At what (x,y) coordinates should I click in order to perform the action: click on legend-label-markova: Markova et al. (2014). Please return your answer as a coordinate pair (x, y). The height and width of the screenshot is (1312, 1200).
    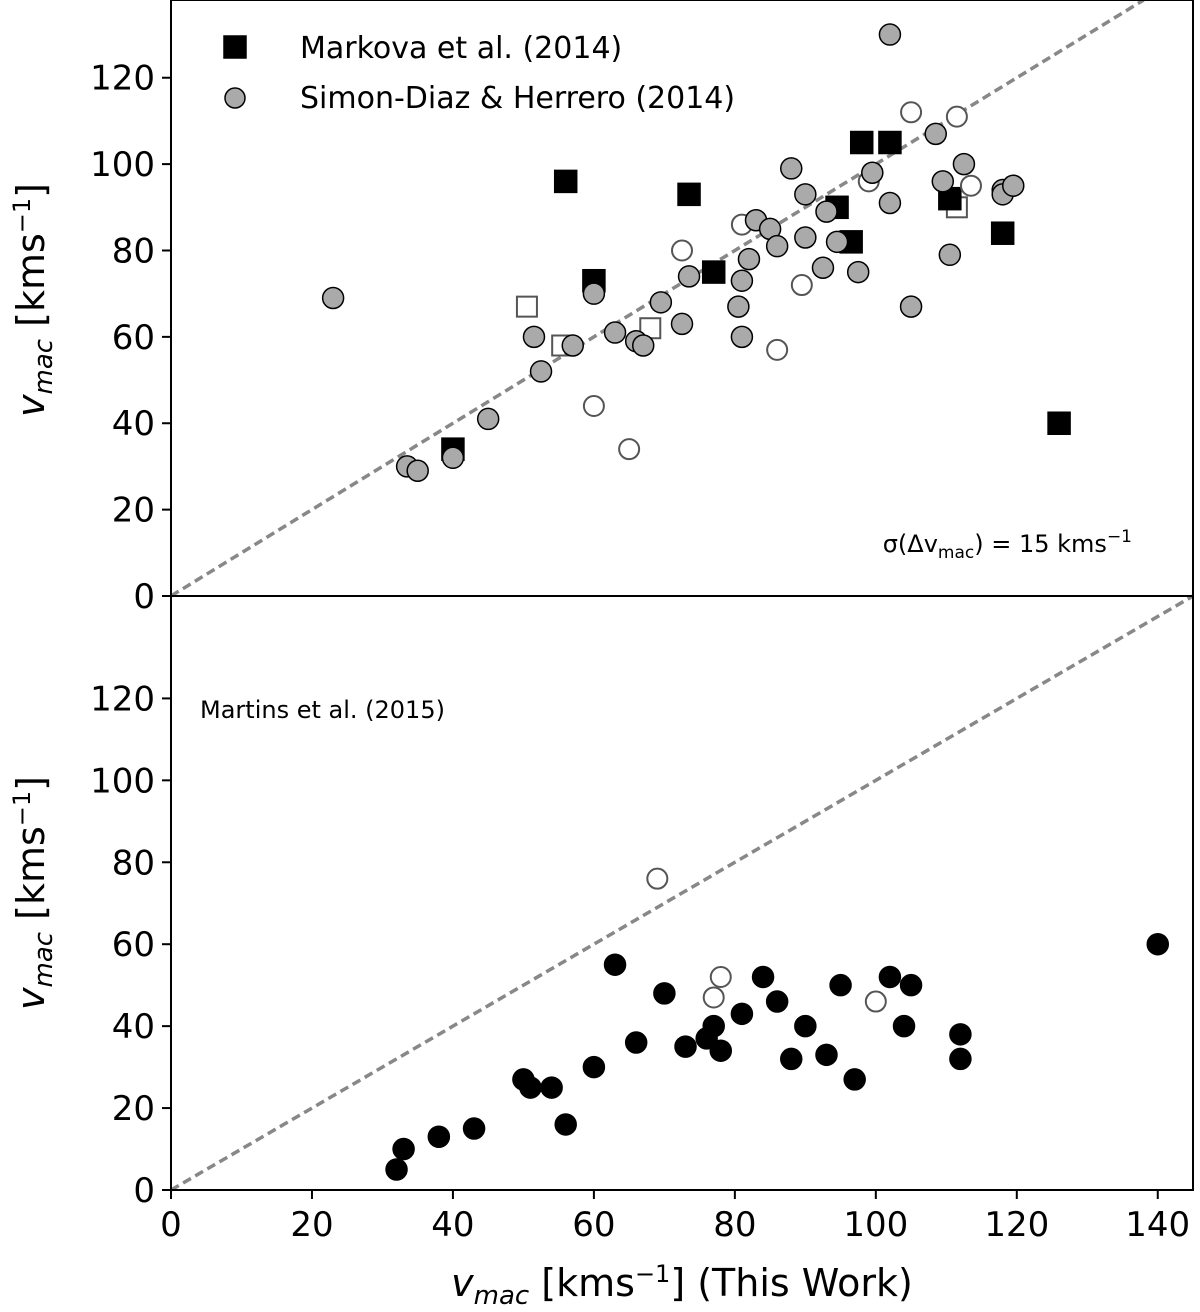
    Looking at the image, I should click on (461, 48).